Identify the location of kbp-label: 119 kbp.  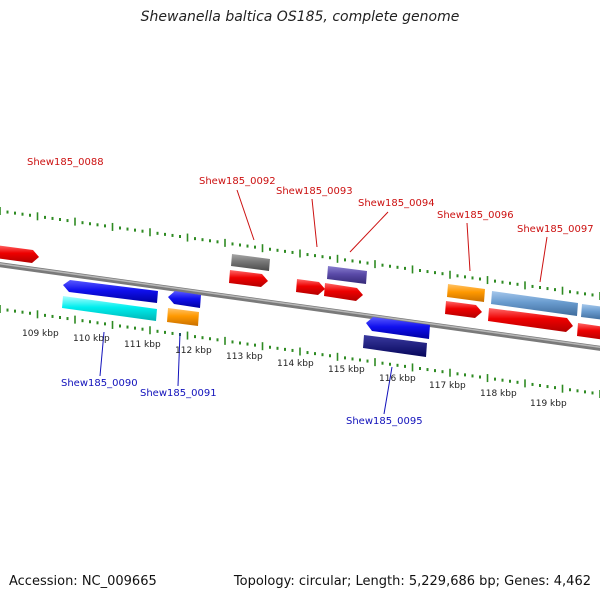
(548, 404).